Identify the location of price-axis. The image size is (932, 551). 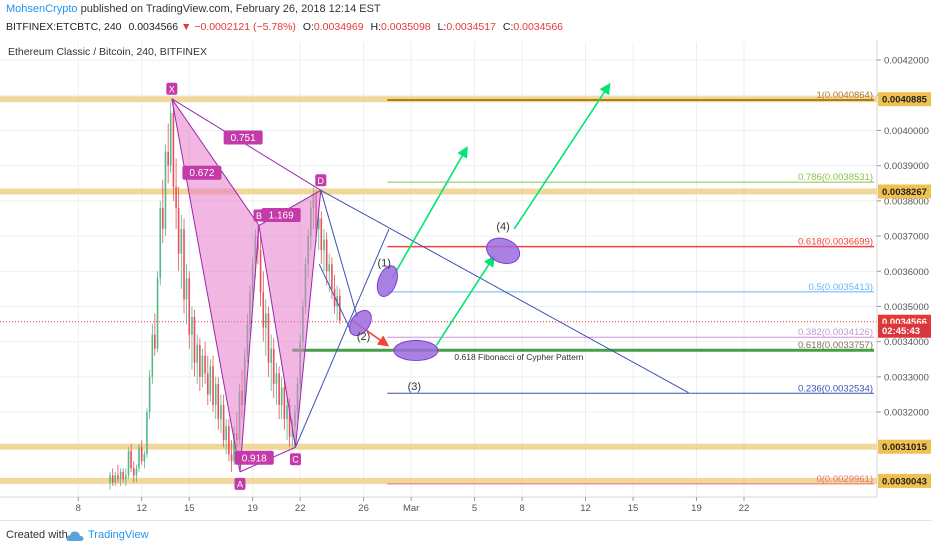
(904, 269).